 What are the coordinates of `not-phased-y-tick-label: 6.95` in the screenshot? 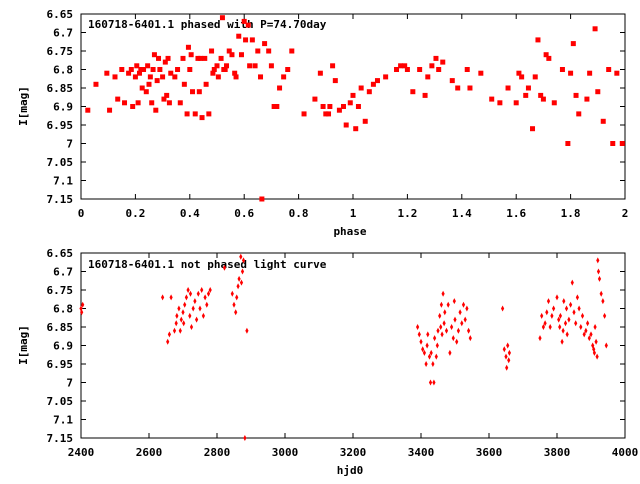 It's located at (60, 364).